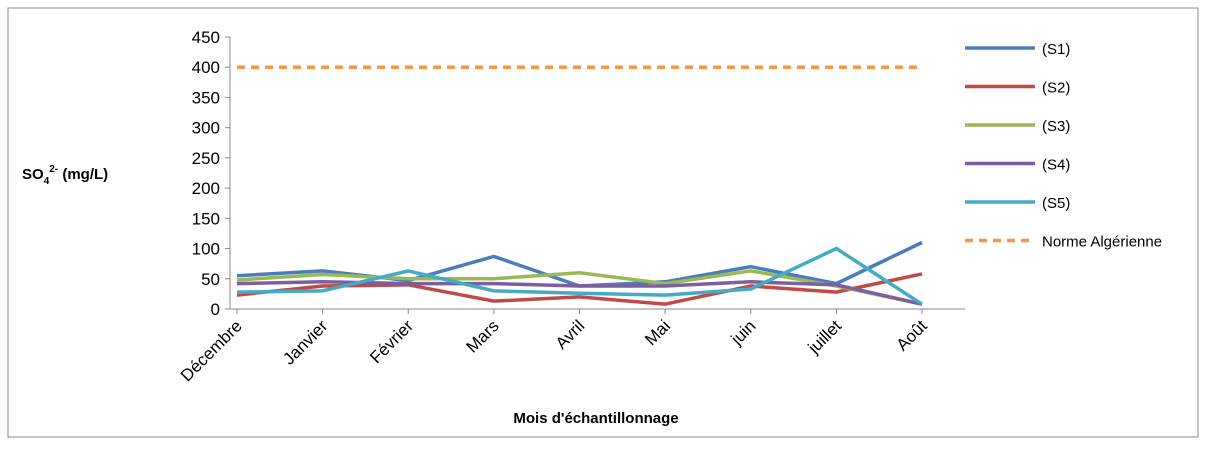 The width and height of the screenshot is (1207, 462). Describe the element at coordinates (47, 181) in the screenshot. I see `y-label-sub: 4` at that location.